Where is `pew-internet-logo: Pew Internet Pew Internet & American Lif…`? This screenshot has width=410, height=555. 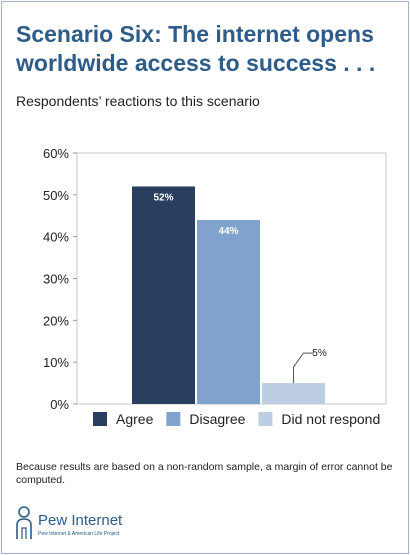
pew-internet-logo: Pew Internet Pew Internet & American Lif… is located at coordinates (69, 522).